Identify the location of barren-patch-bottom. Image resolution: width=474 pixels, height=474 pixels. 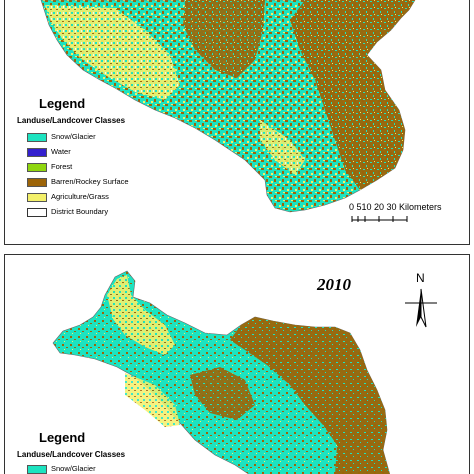
(222, 393).